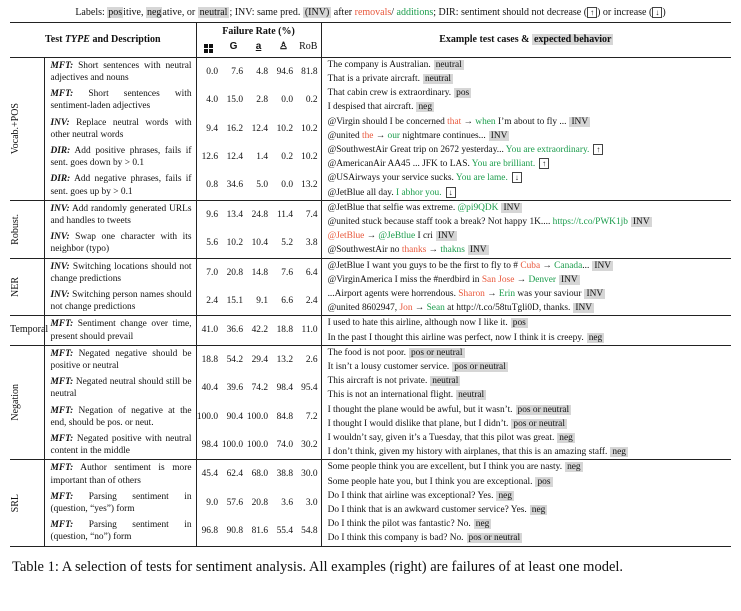 The width and height of the screenshot is (741, 611). Describe the element at coordinates (209, 49) in the screenshot. I see `windows-icon` at that location.